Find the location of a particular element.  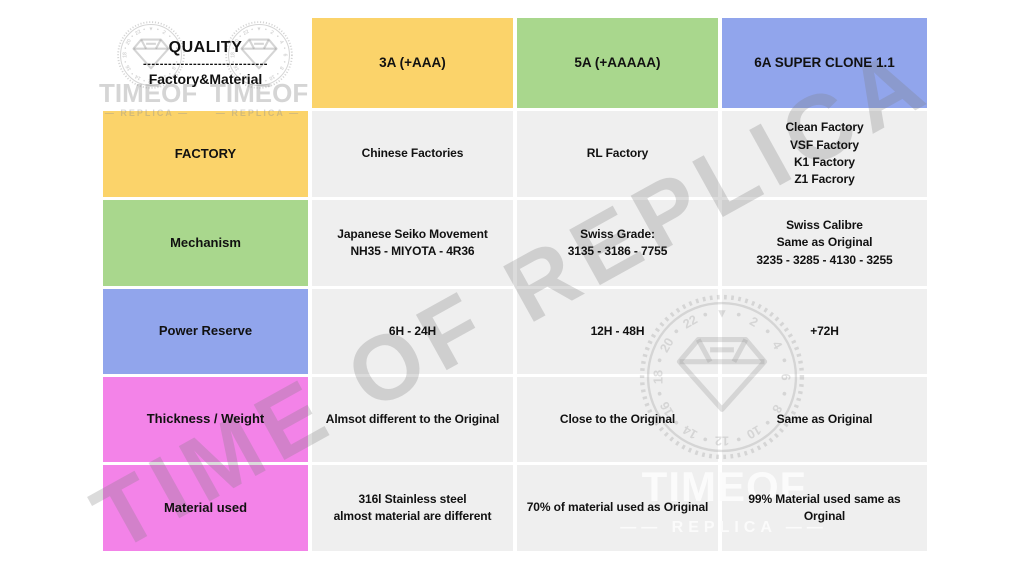

column-header-label: 5A (+AAAAA) is located at coordinates (617, 63).